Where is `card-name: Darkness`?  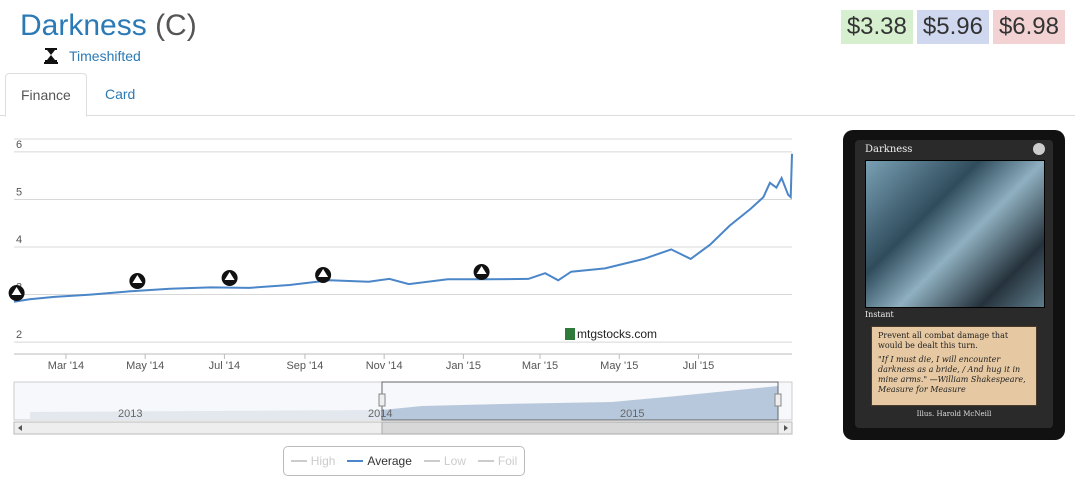
card-name: Darkness is located at coordinates (83, 25).